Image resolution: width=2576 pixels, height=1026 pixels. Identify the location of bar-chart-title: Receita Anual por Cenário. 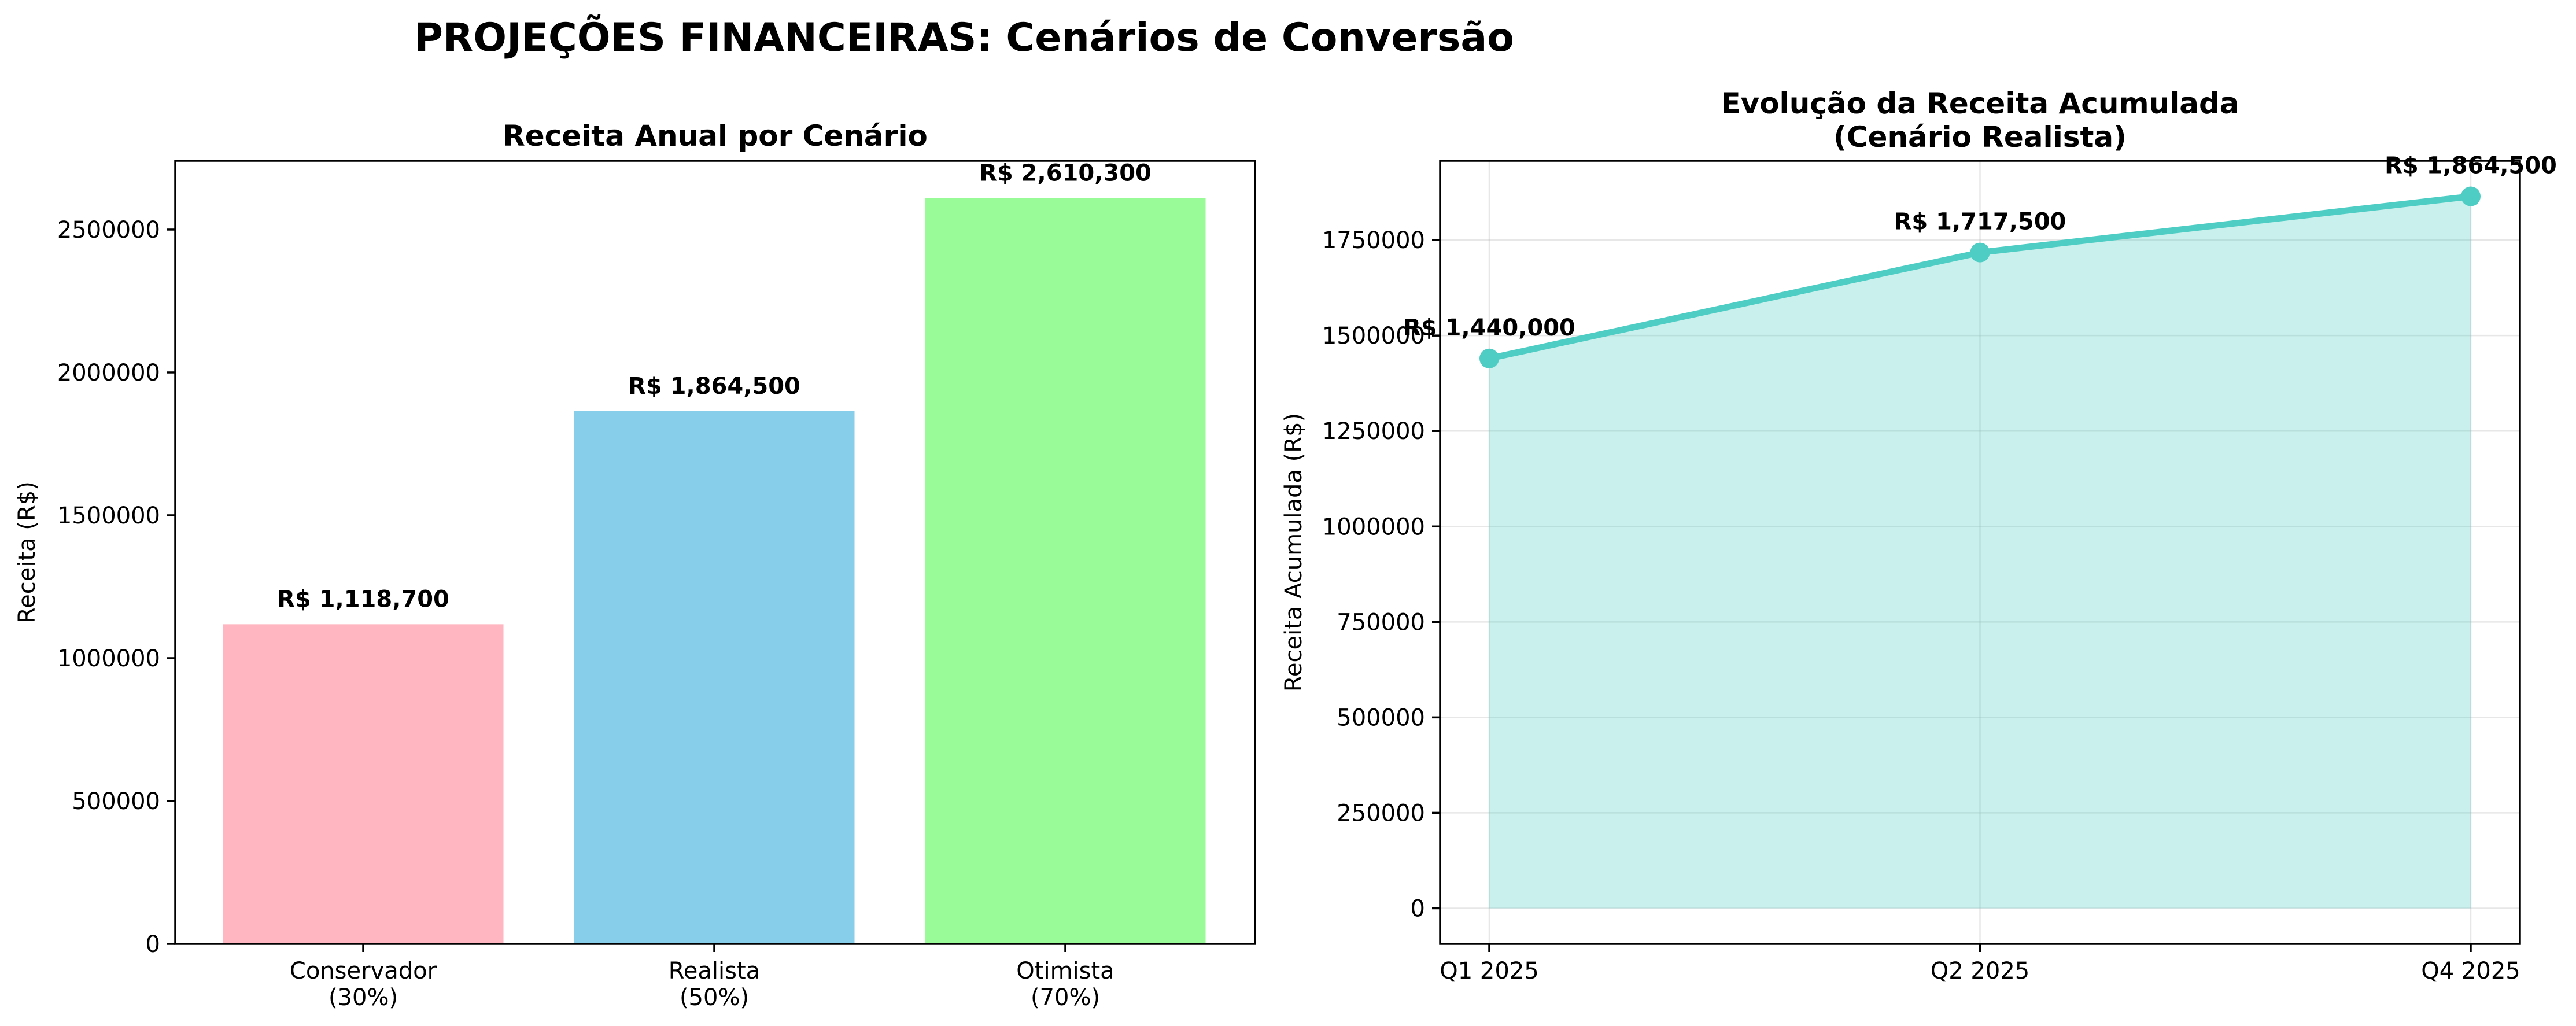
(715, 136).